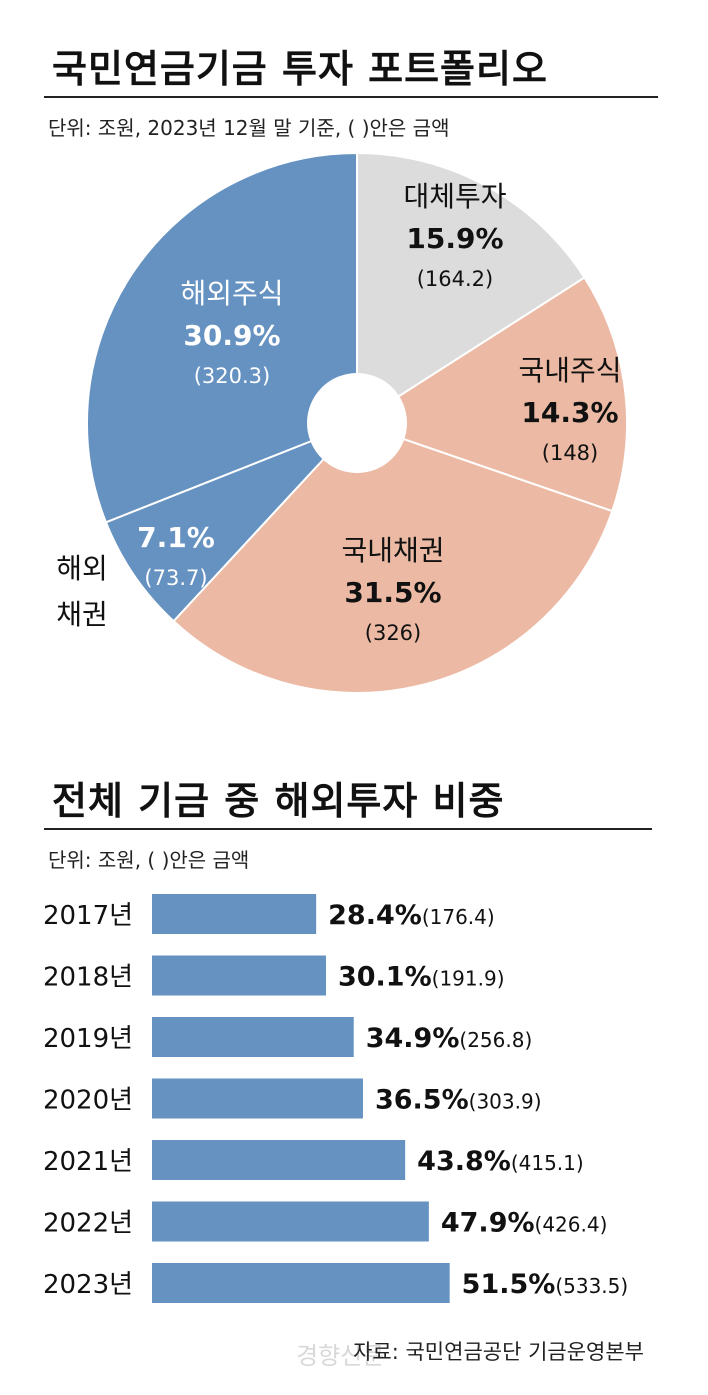 The width and height of the screenshot is (708, 1395). I want to click on pie-slice-amount: (148), so click(570, 453).